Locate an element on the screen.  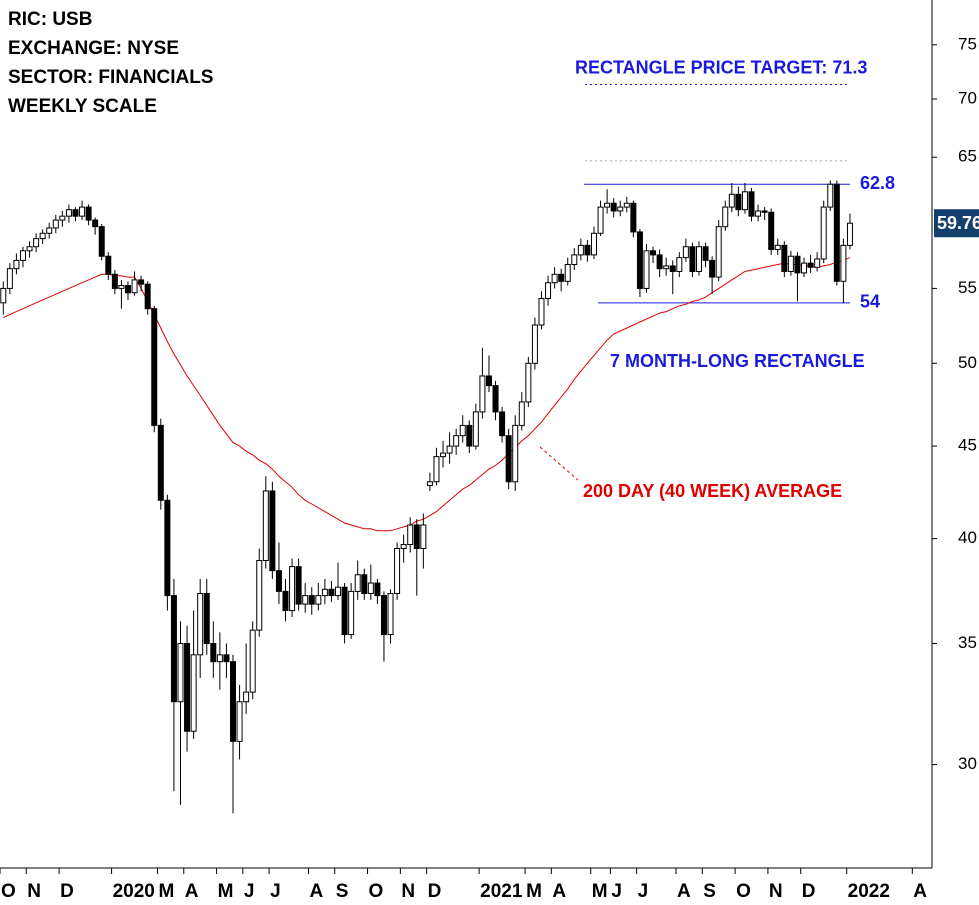
y-tick-label: 50 is located at coordinates (967, 362).